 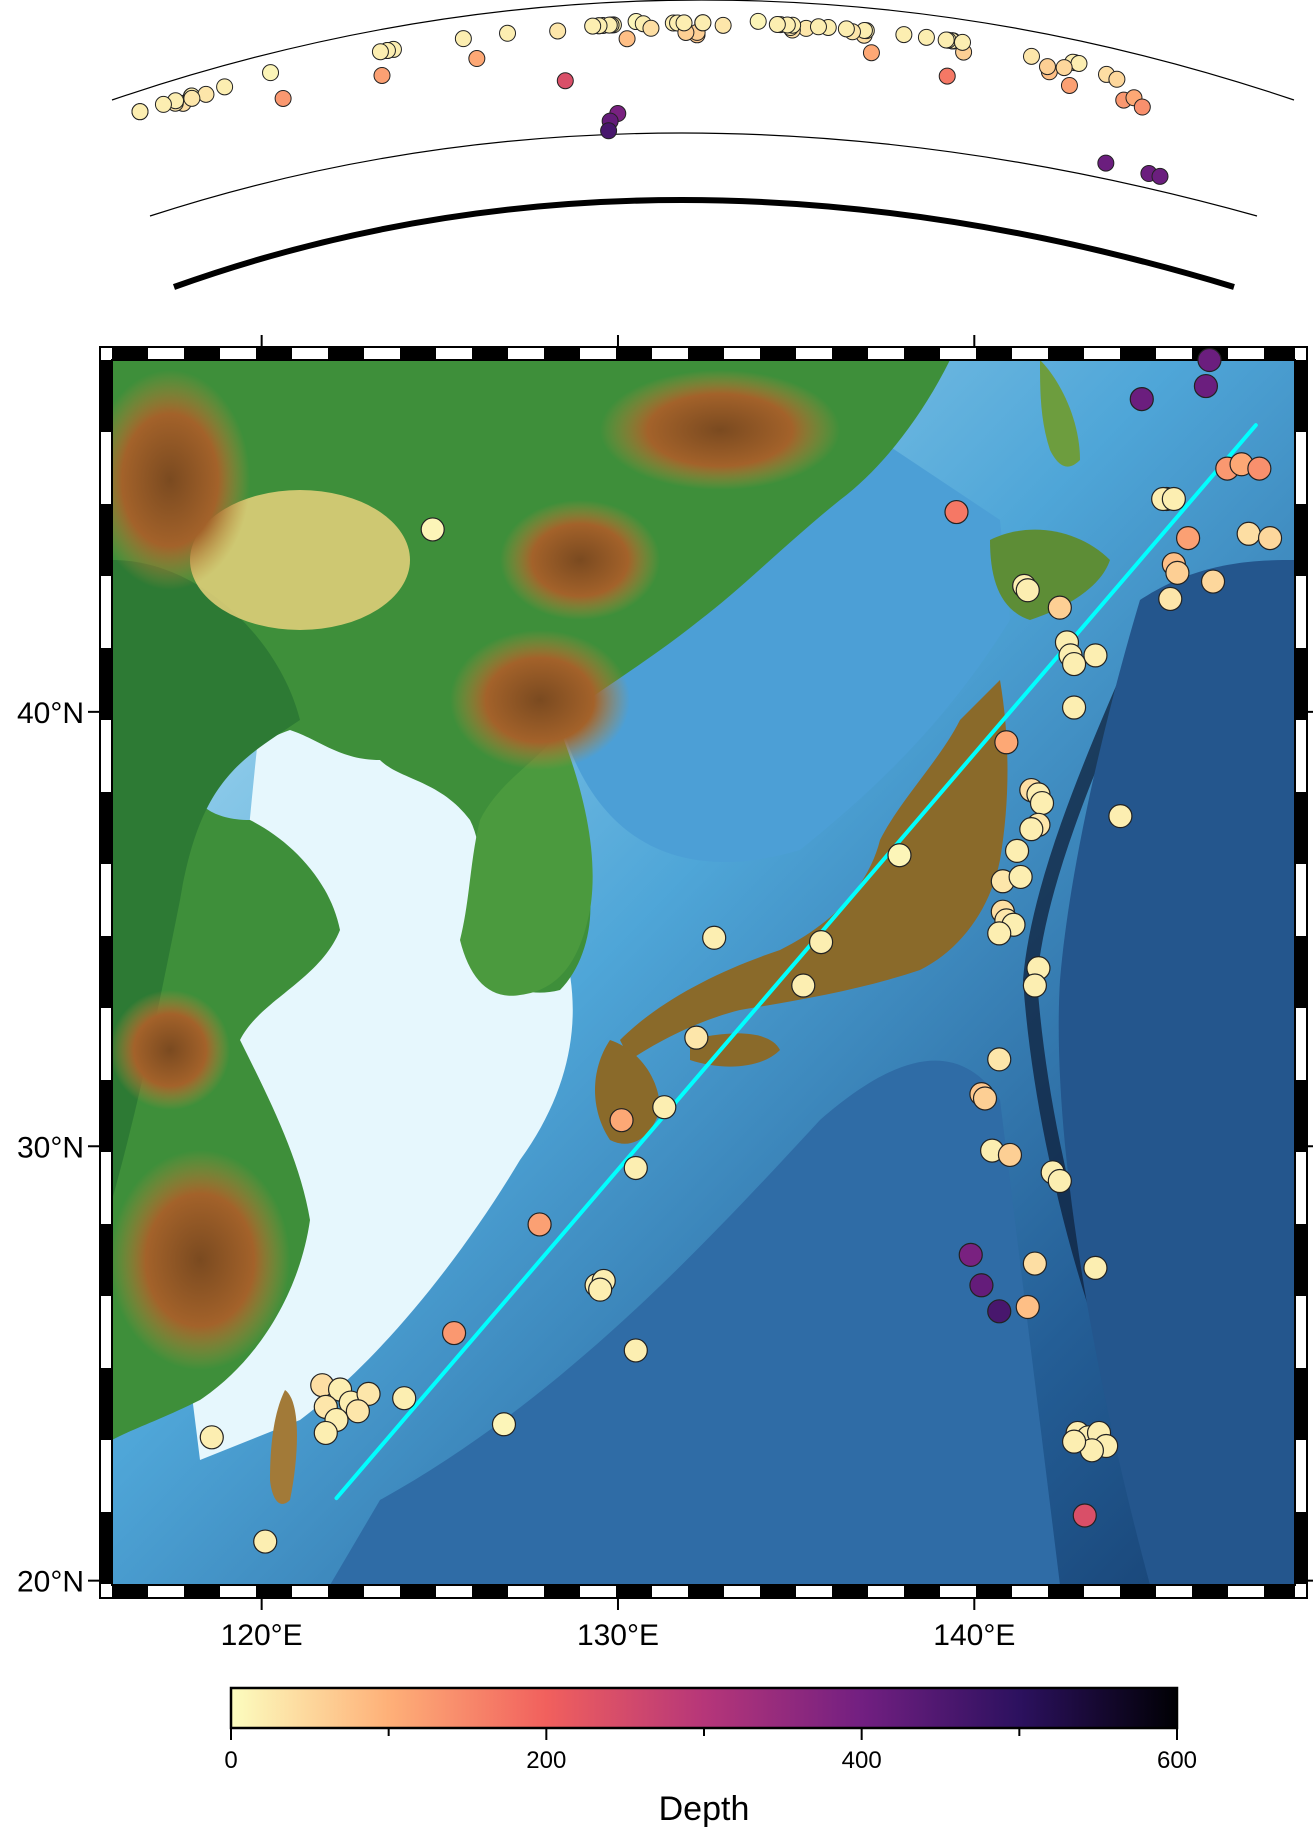 I want to click on longitude-tick-label: 120°E, so click(x=262, y=1635).